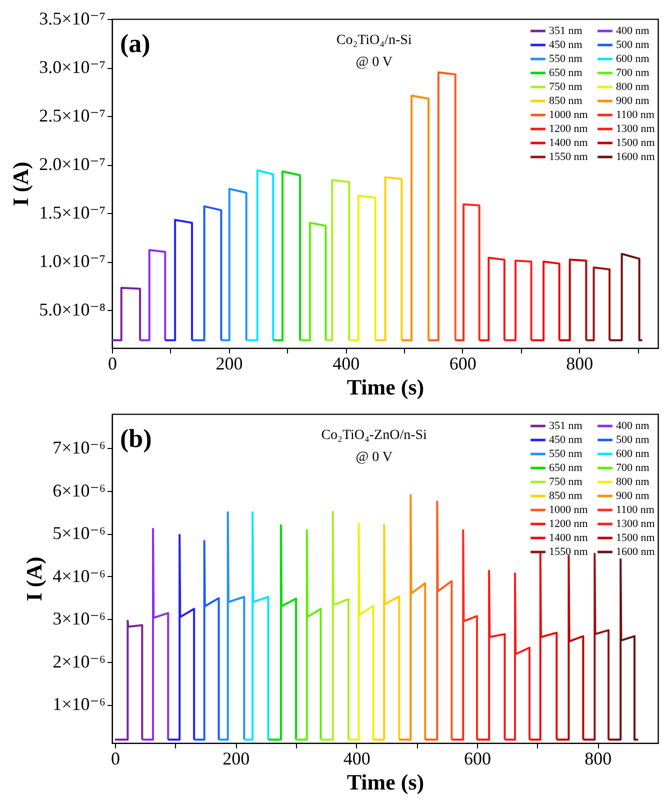 Image resolution: width=666 pixels, height=805 pixels. What do you see at coordinates (72, 261) in the screenshot?
I see `y-tick-label: 1.0×10⁻⁷` at bounding box center [72, 261].